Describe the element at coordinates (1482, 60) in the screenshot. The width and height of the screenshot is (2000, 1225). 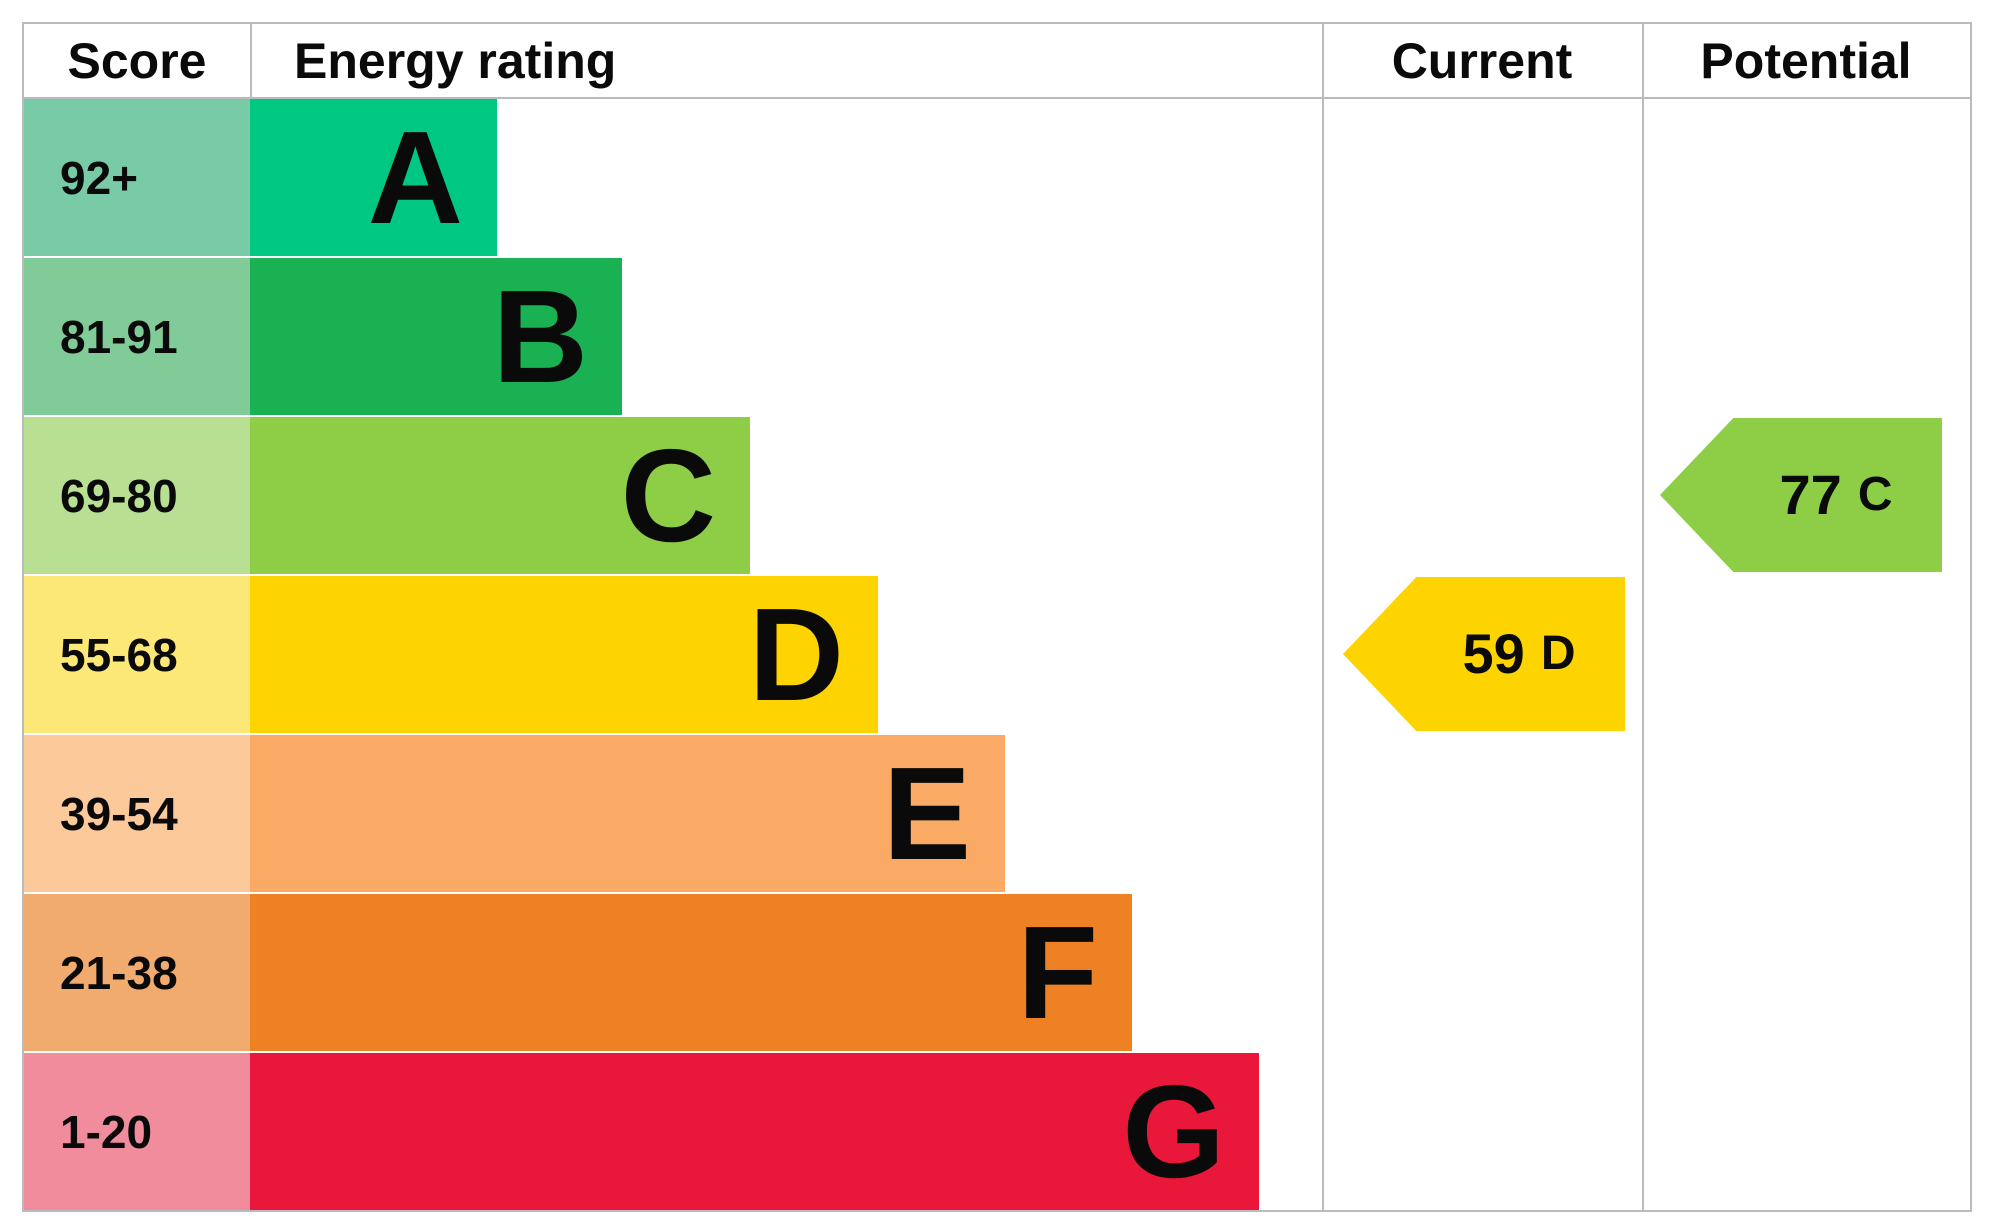
I see `header-current: Current` at that location.